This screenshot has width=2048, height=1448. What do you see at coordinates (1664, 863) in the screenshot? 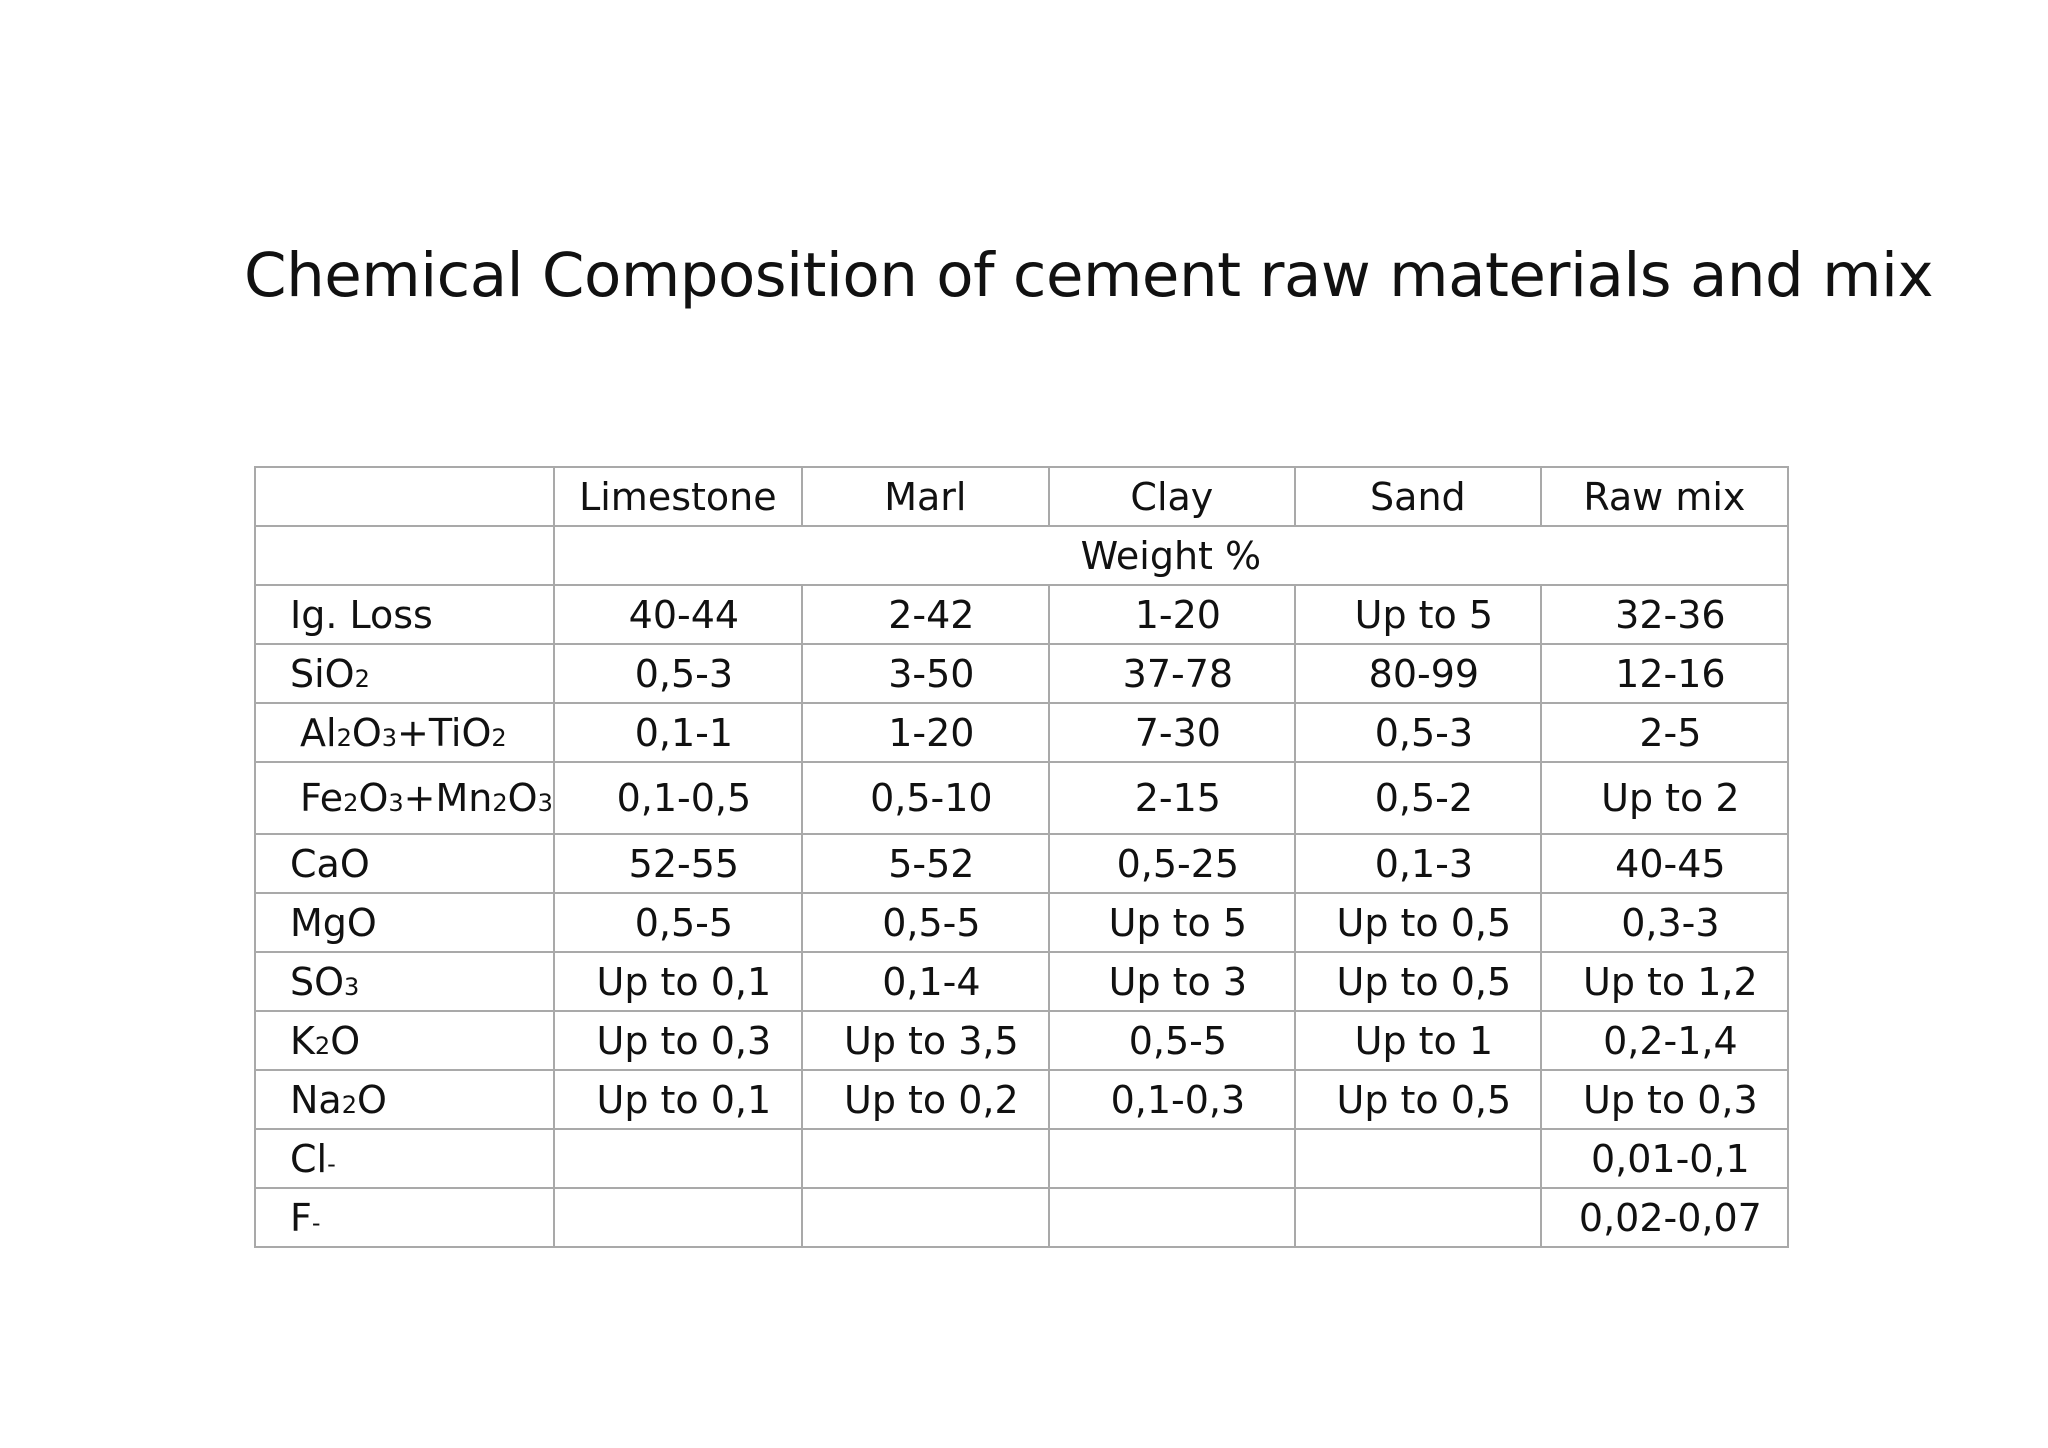
I see `table-cell: 40-45` at bounding box center [1664, 863].